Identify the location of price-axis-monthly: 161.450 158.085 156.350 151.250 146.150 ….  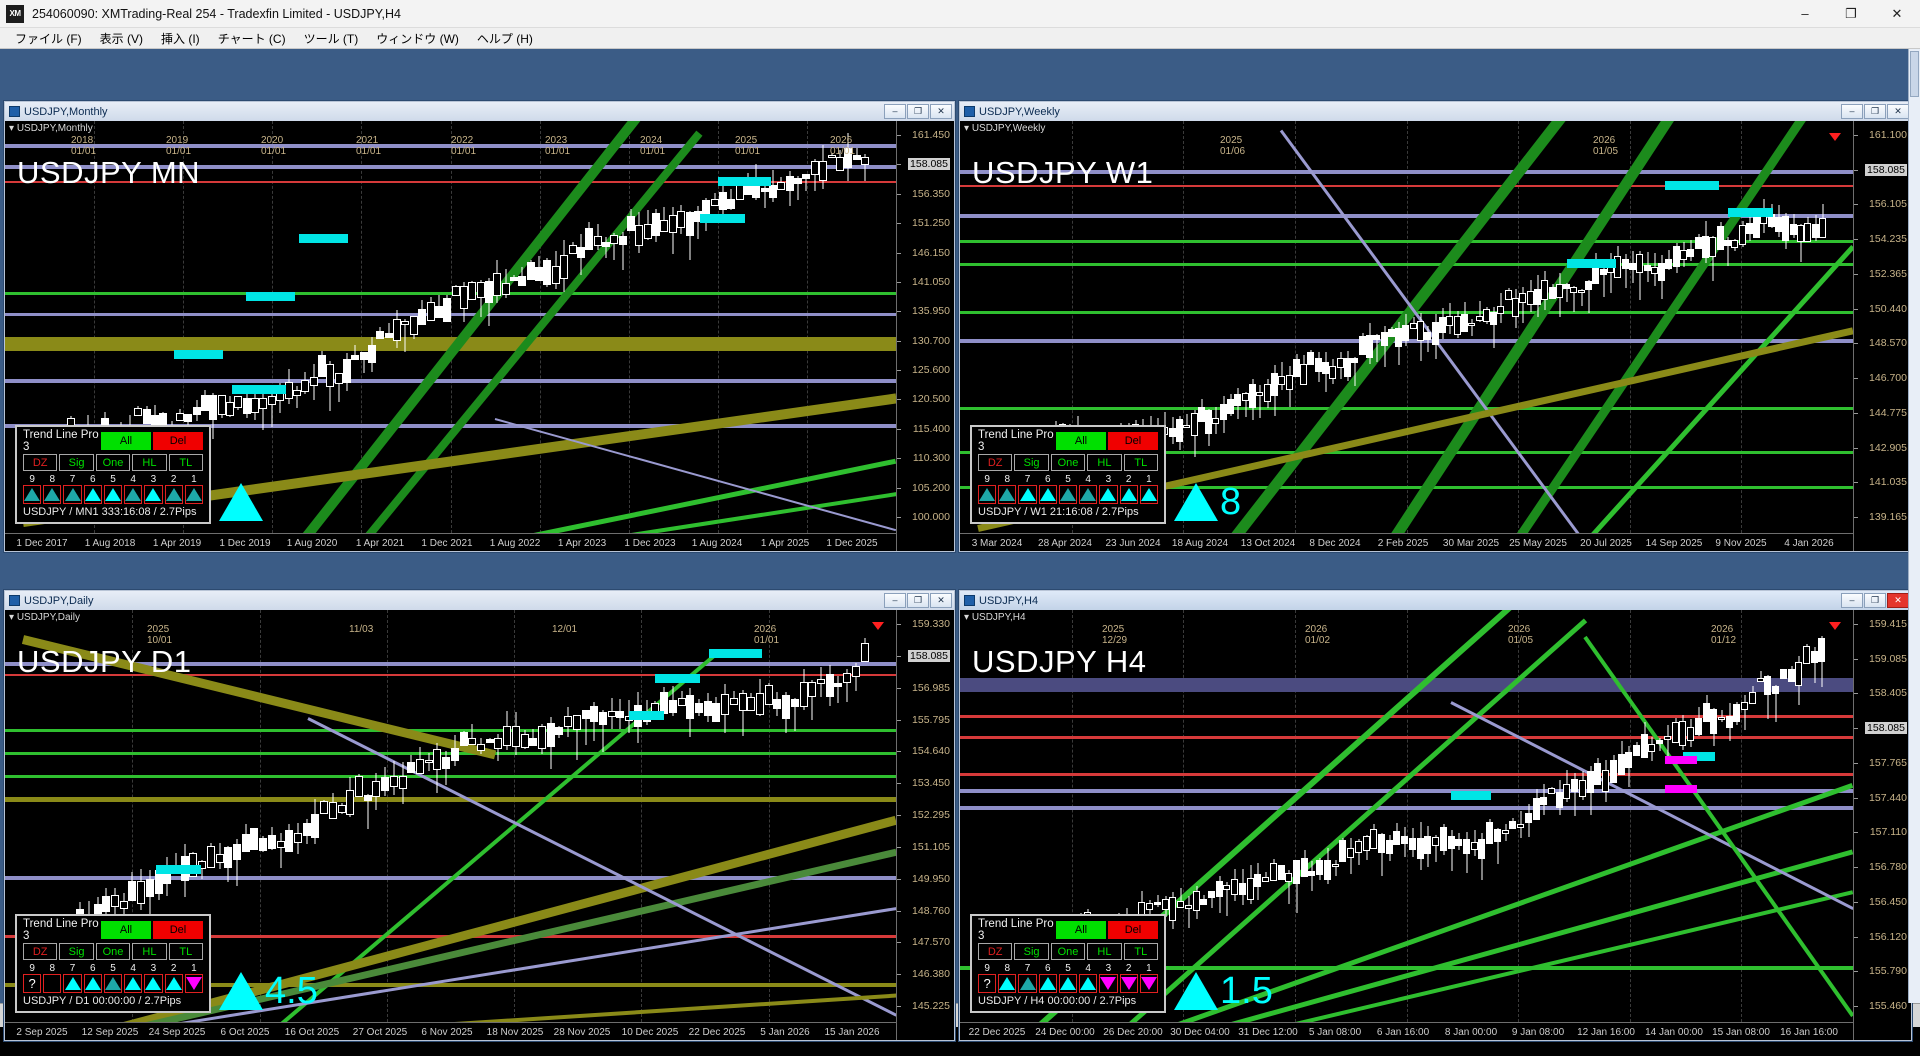
(925, 336).